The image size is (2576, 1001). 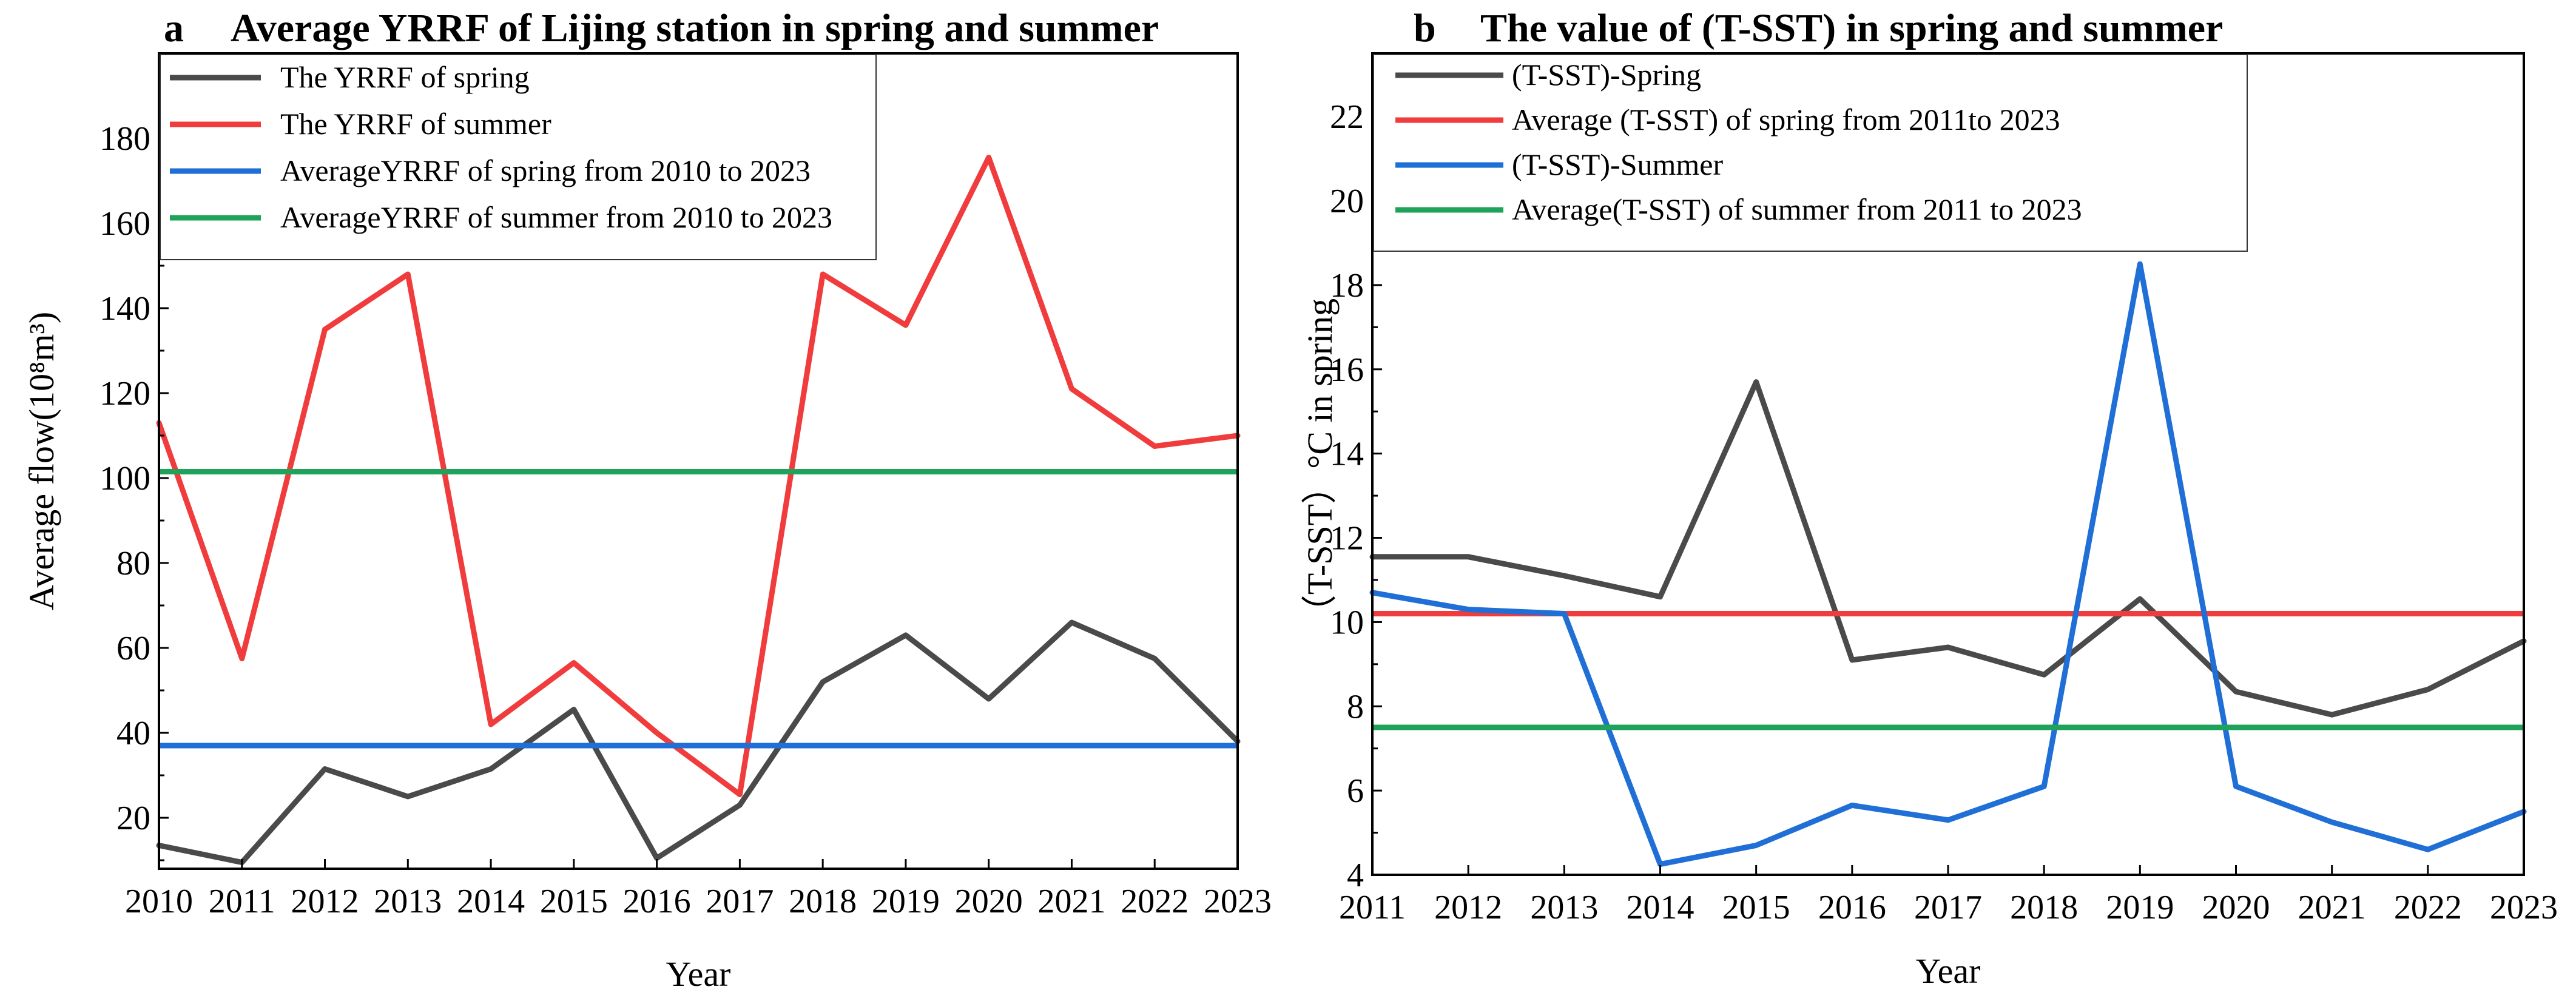 What do you see at coordinates (1606, 75) in the screenshot?
I see `panel-b-legend-label-0: (T-SST)-Spring` at bounding box center [1606, 75].